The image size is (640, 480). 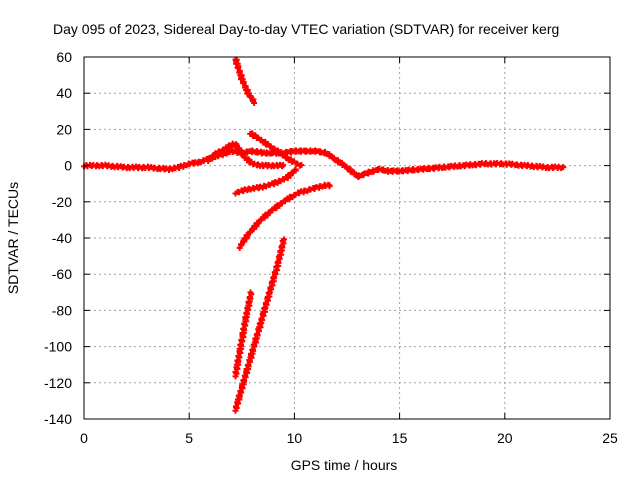 What do you see at coordinates (505, 438) in the screenshot?
I see `x-tick-label: 20` at bounding box center [505, 438].